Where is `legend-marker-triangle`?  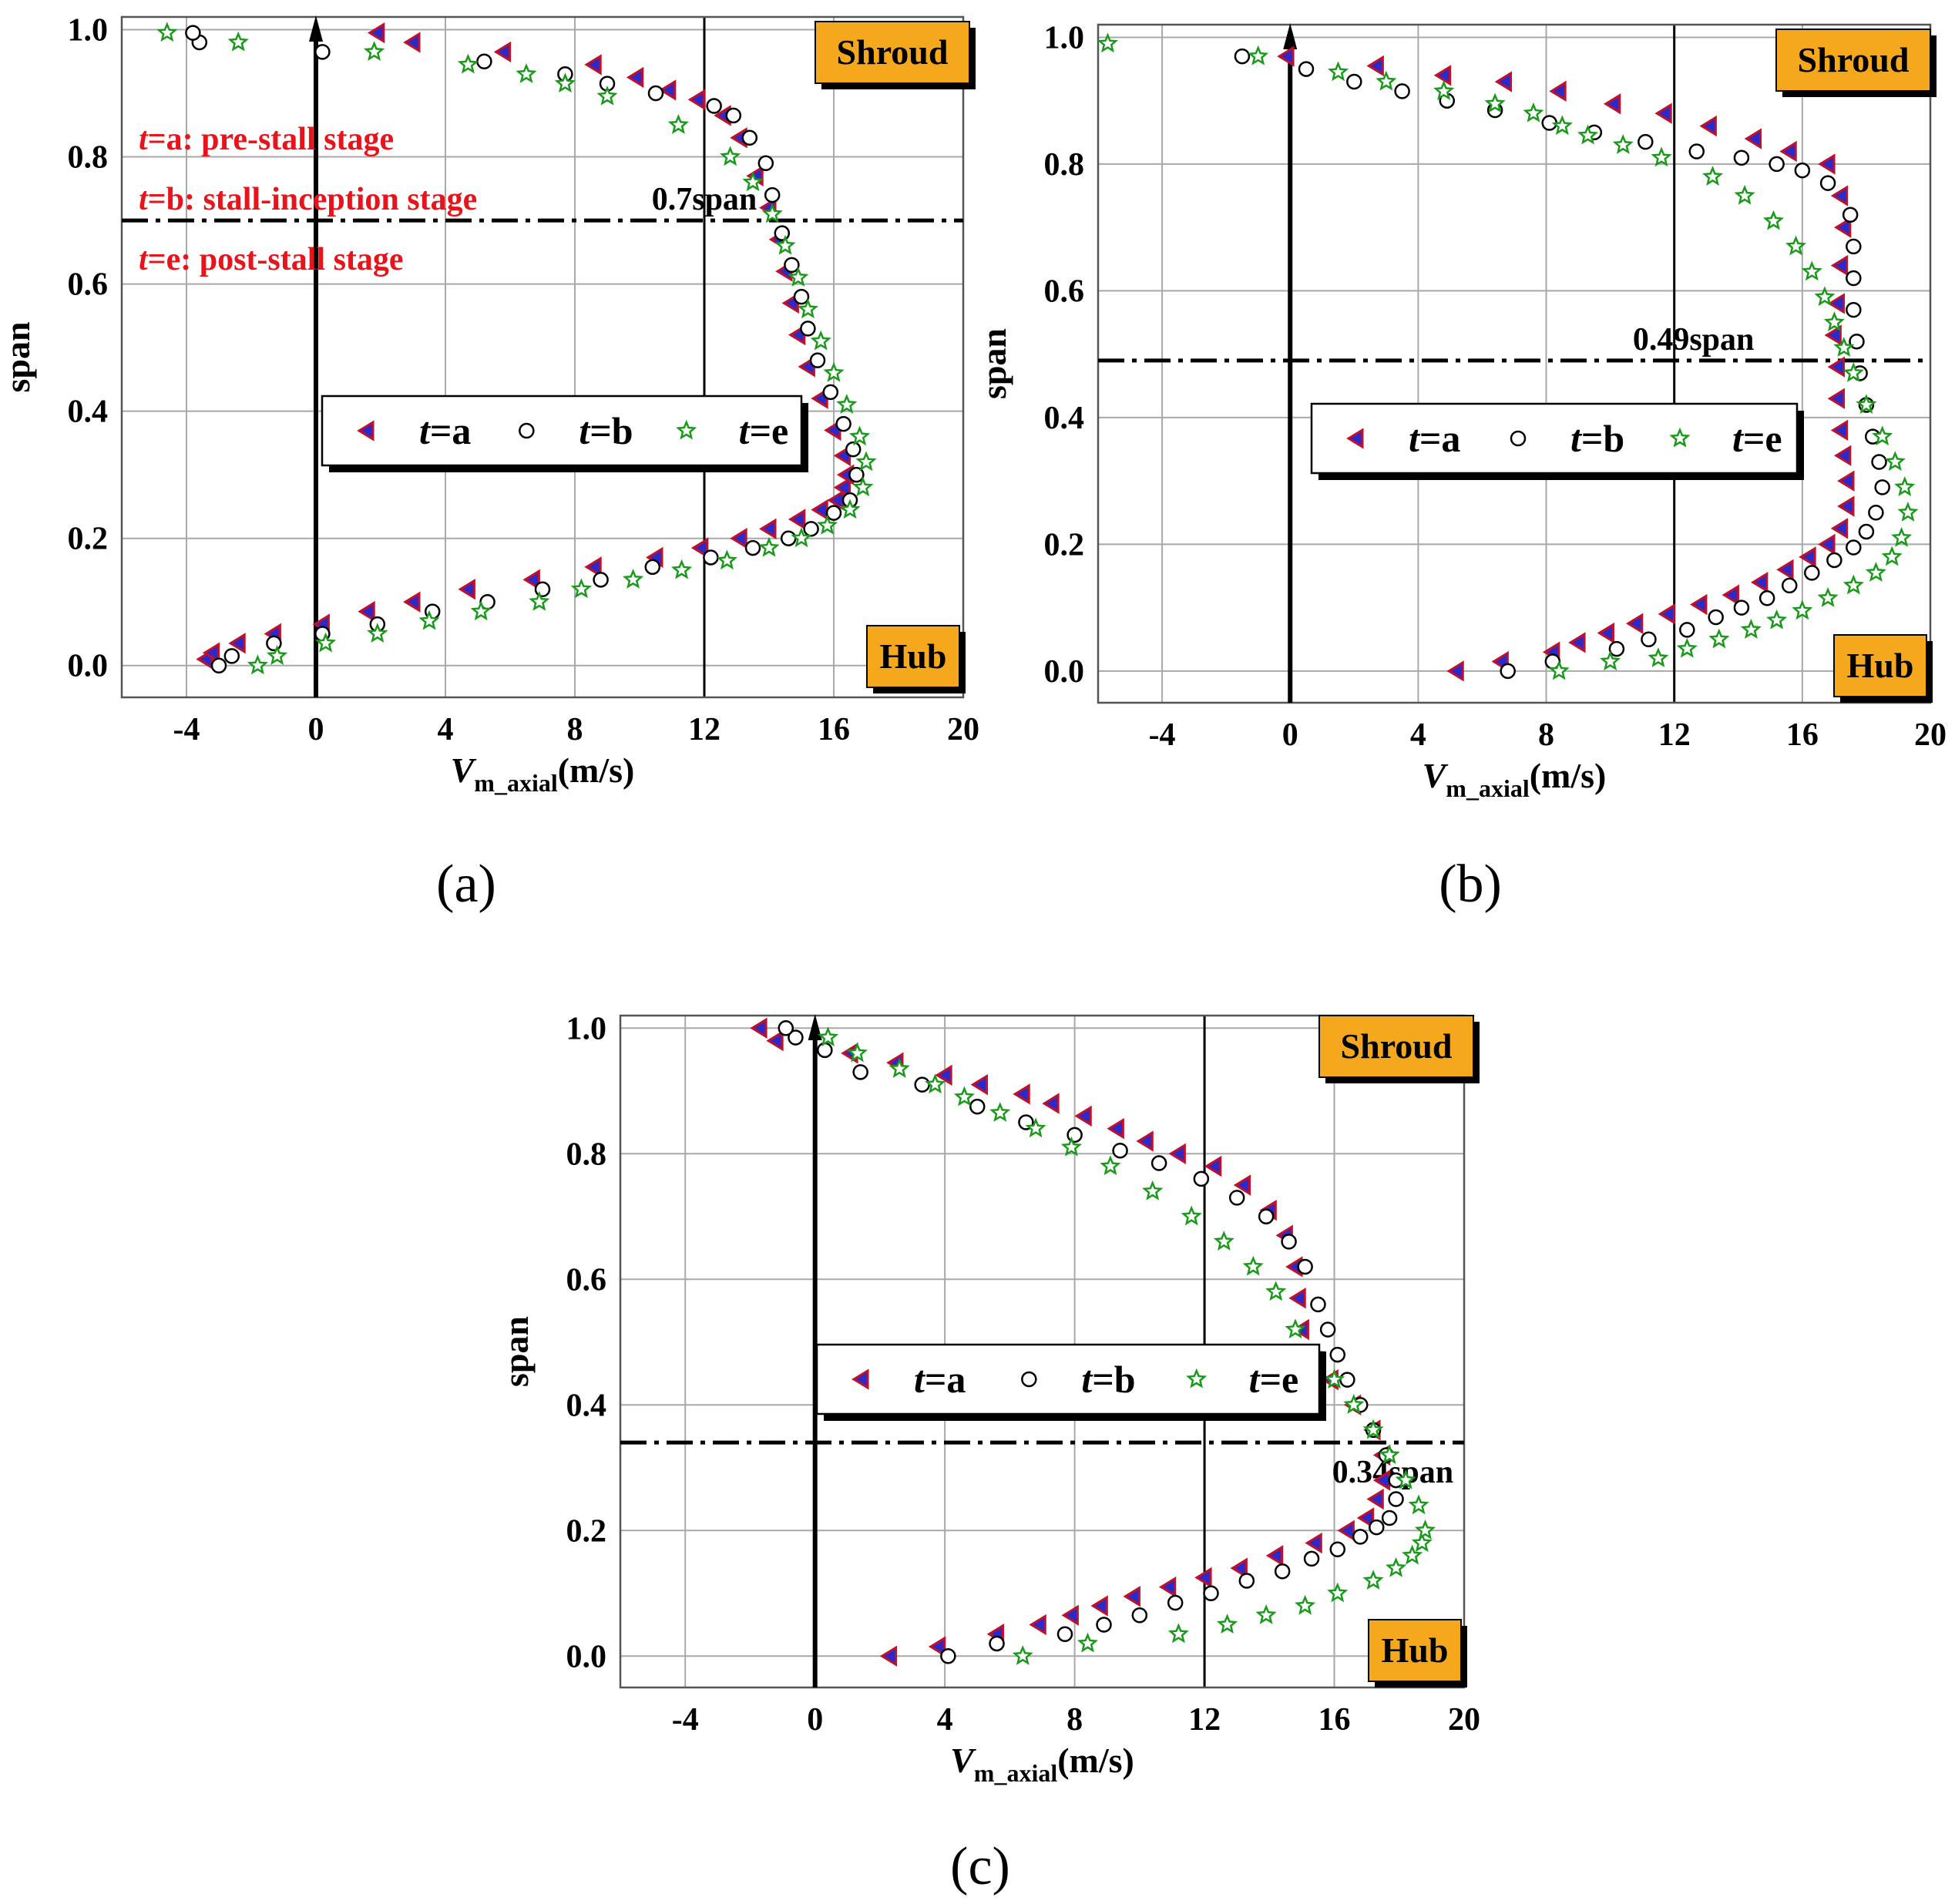 legend-marker-triangle is located at coordinates (1355, 438).